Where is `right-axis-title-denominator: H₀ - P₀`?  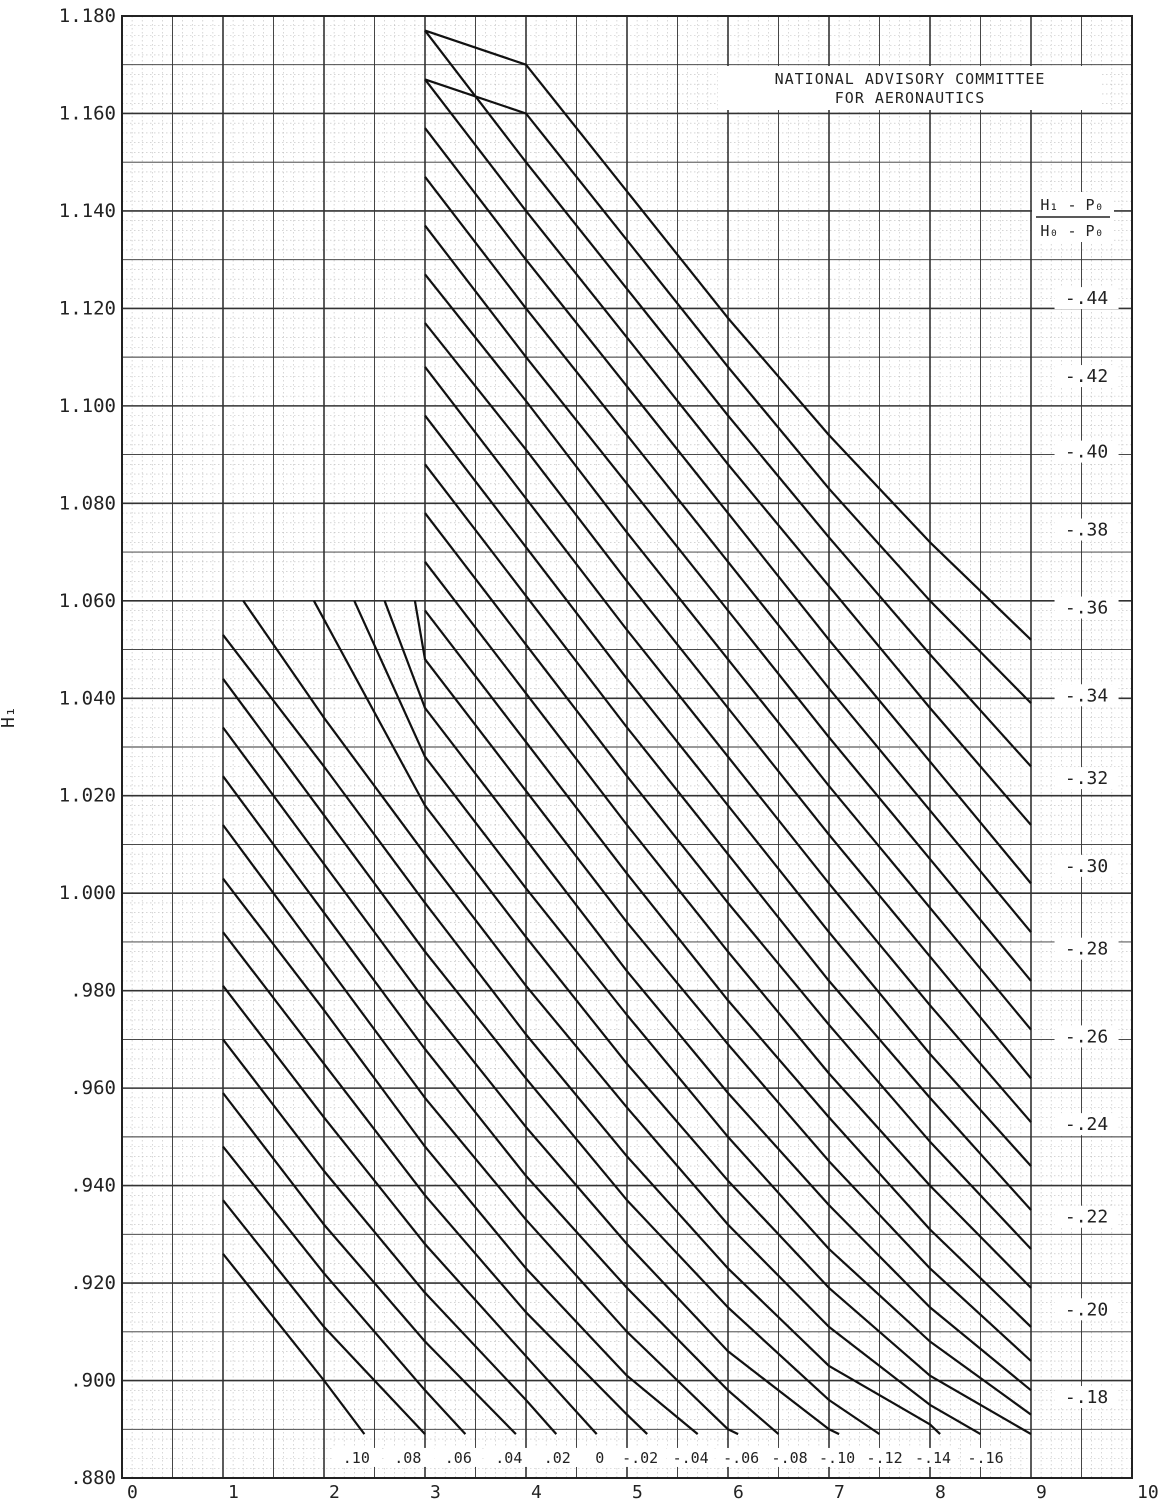 right-axis-title-denominator: H₀ - P₀ is located at coordinates (1071, 231).